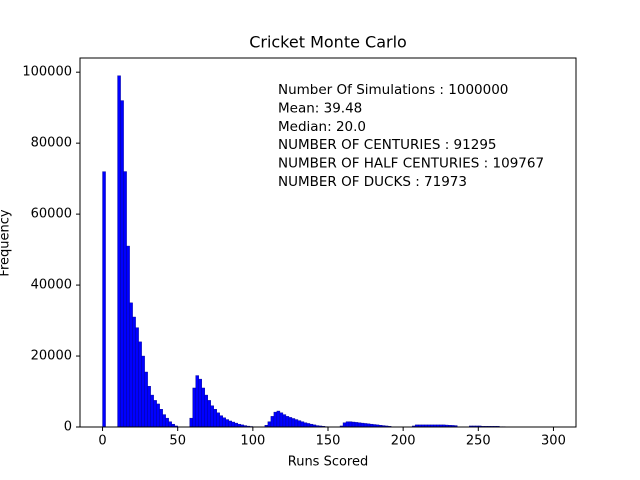  I want to click on y-tick-label: 20000, so click(51, 356).